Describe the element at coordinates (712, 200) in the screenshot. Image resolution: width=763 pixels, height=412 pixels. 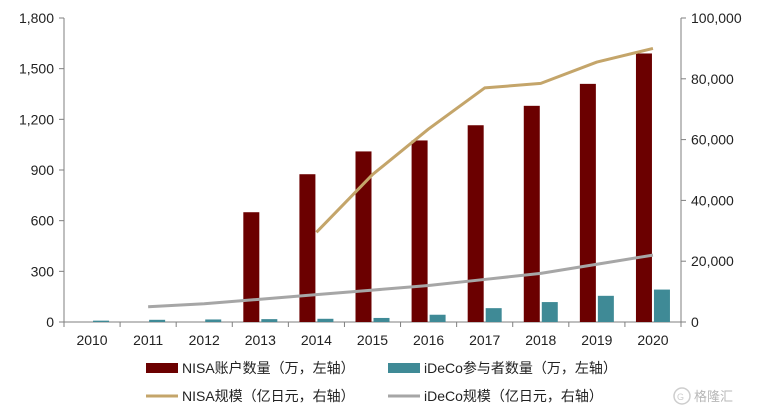
I see `right-tick-label: 40,000` at that location.